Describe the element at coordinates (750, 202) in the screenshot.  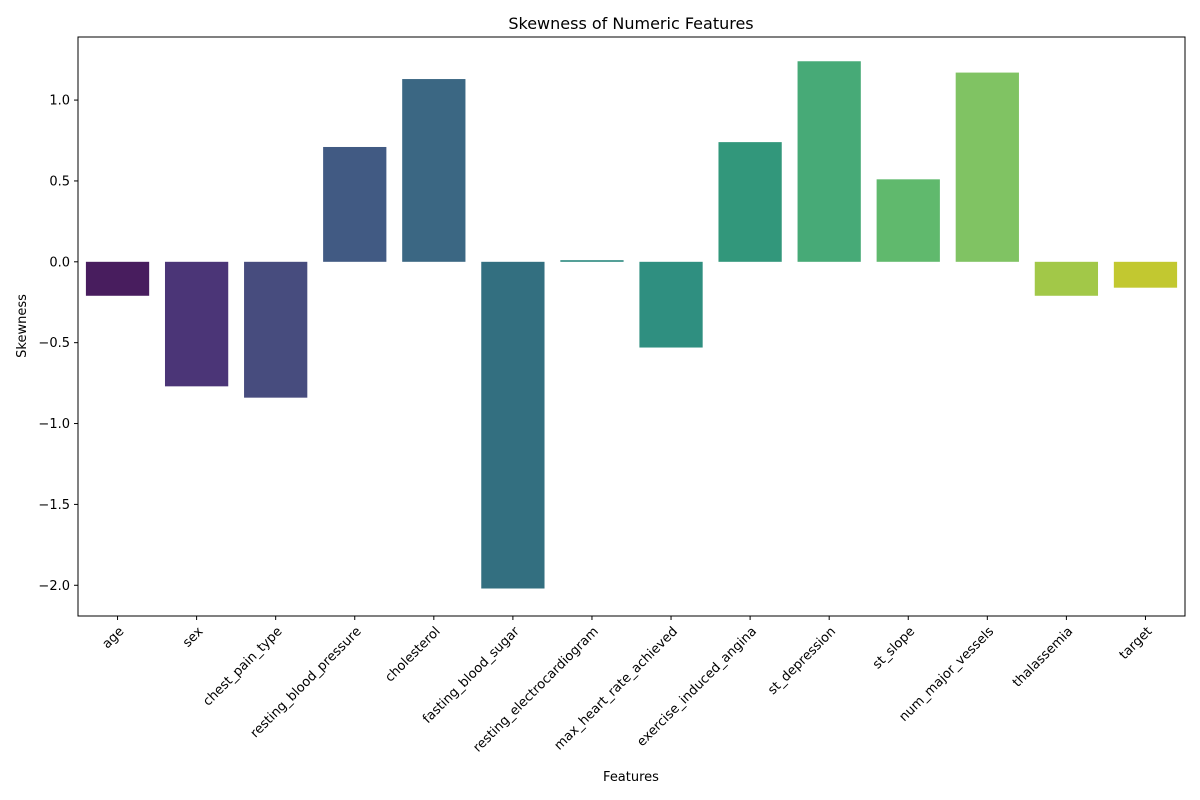
I see `bar-exercise-induced-angina` at that location.